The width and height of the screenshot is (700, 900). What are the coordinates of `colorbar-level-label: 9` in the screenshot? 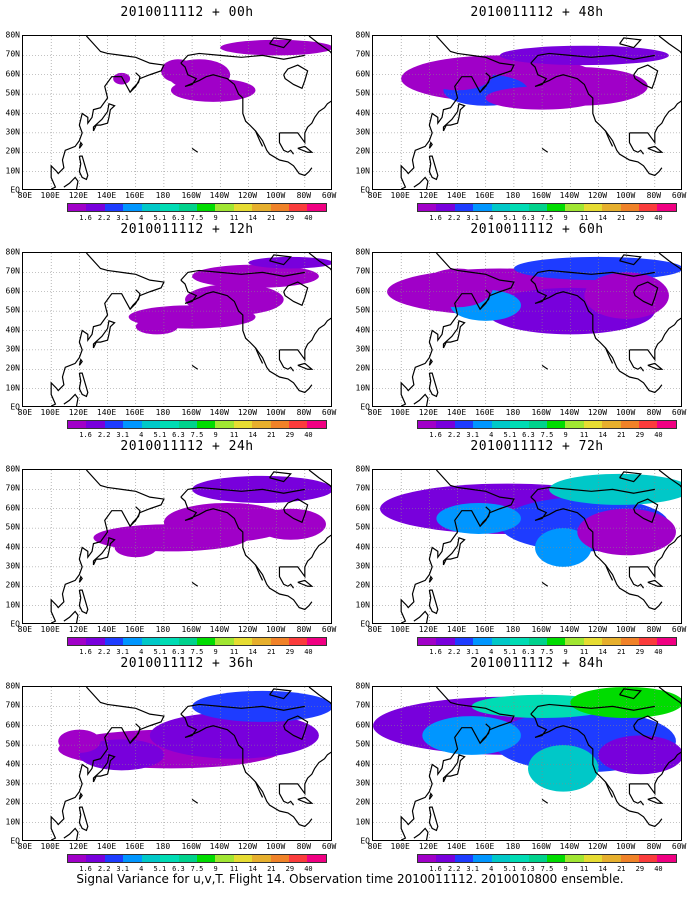 It's located at (565, 435).